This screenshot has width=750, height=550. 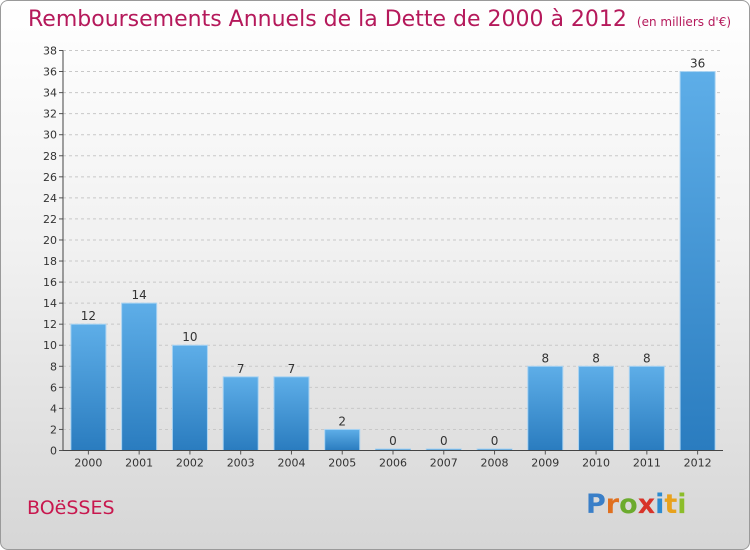 I want to click on y-tick-label: 32, so click(x=50, y=114).